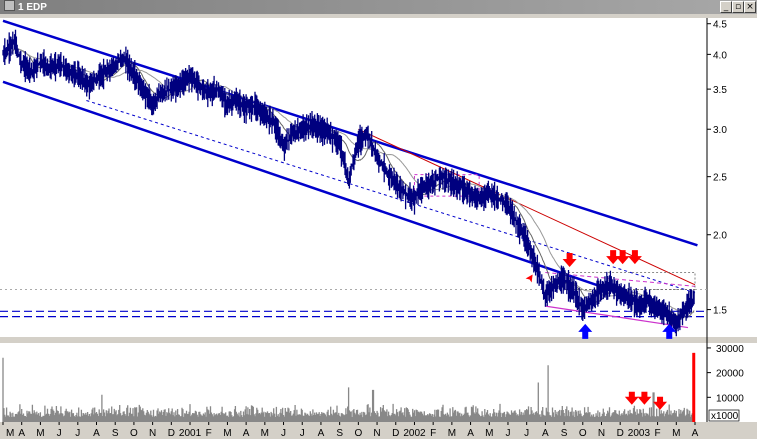 This screenshot has height=439, width=757. I want to click on restore-button: ▫, so click(738, 7).